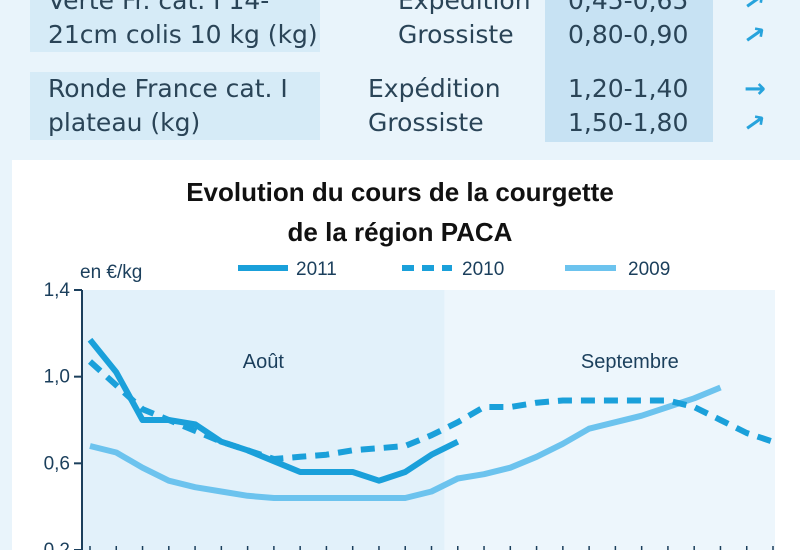  Describe the element at coordinates (264, 362) in the screenshot. I see `month-label: Août` at that location.